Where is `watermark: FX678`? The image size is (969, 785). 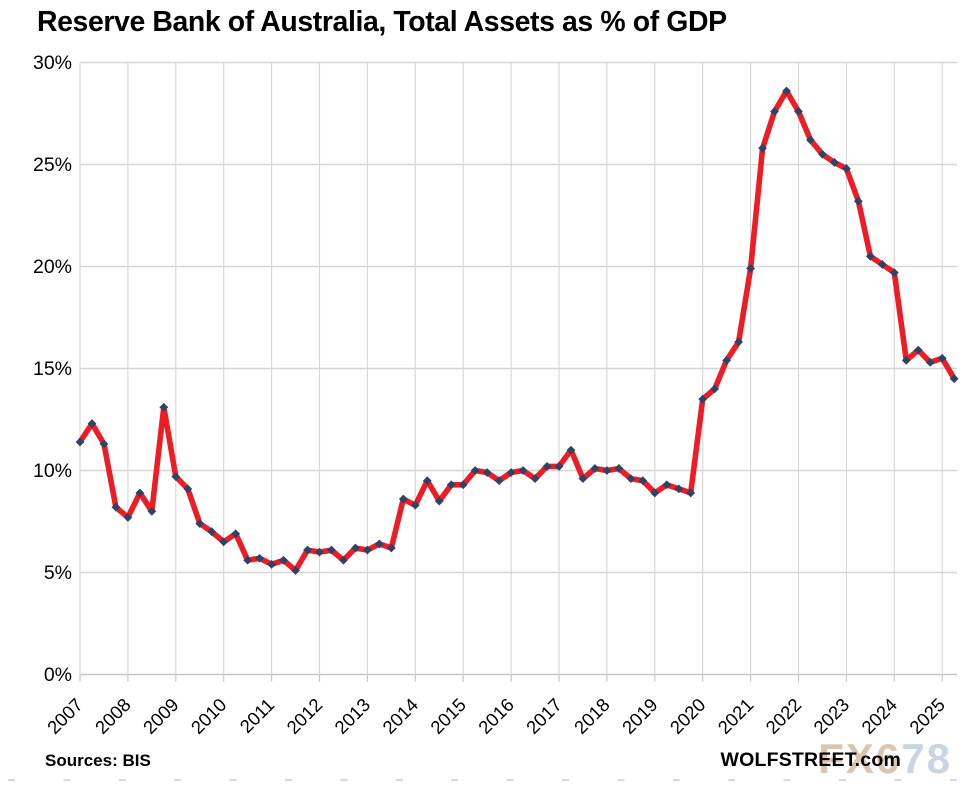
watermark: FX678 is located at coordinates (885, 759).